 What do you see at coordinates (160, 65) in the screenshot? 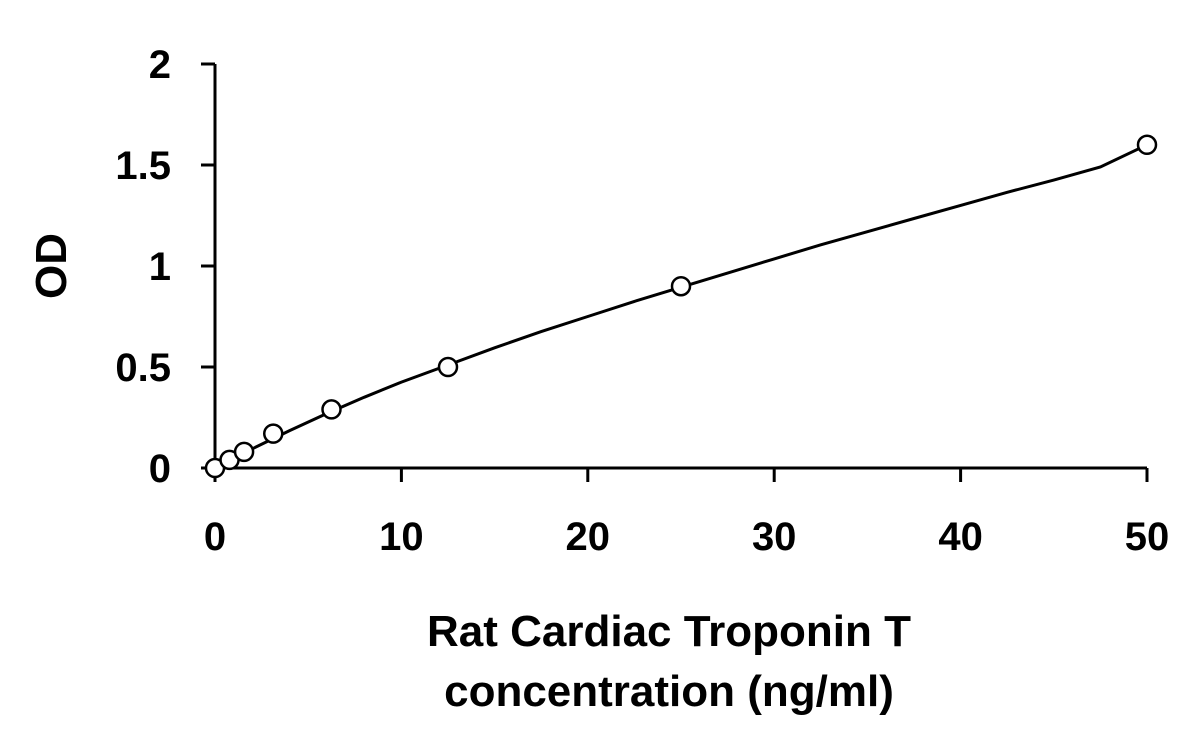
I see `y-tick-label: 2` at bounding box center [160, 65].